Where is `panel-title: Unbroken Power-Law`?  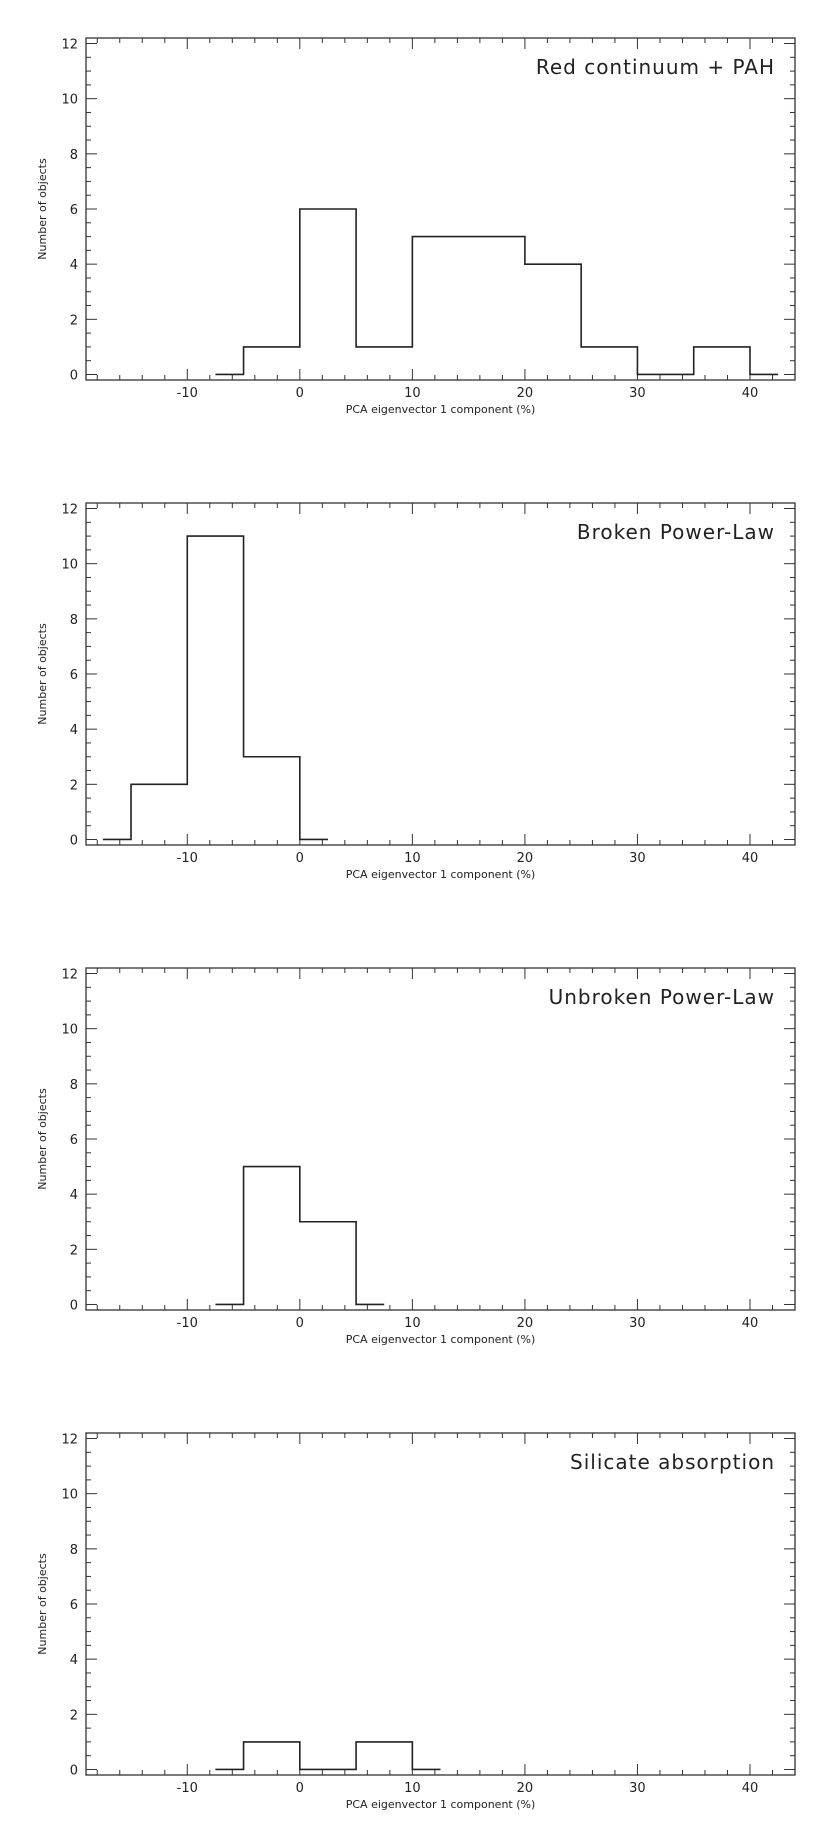 panel-title: Unbroken Power-Law is located at coordinates (662, 997).